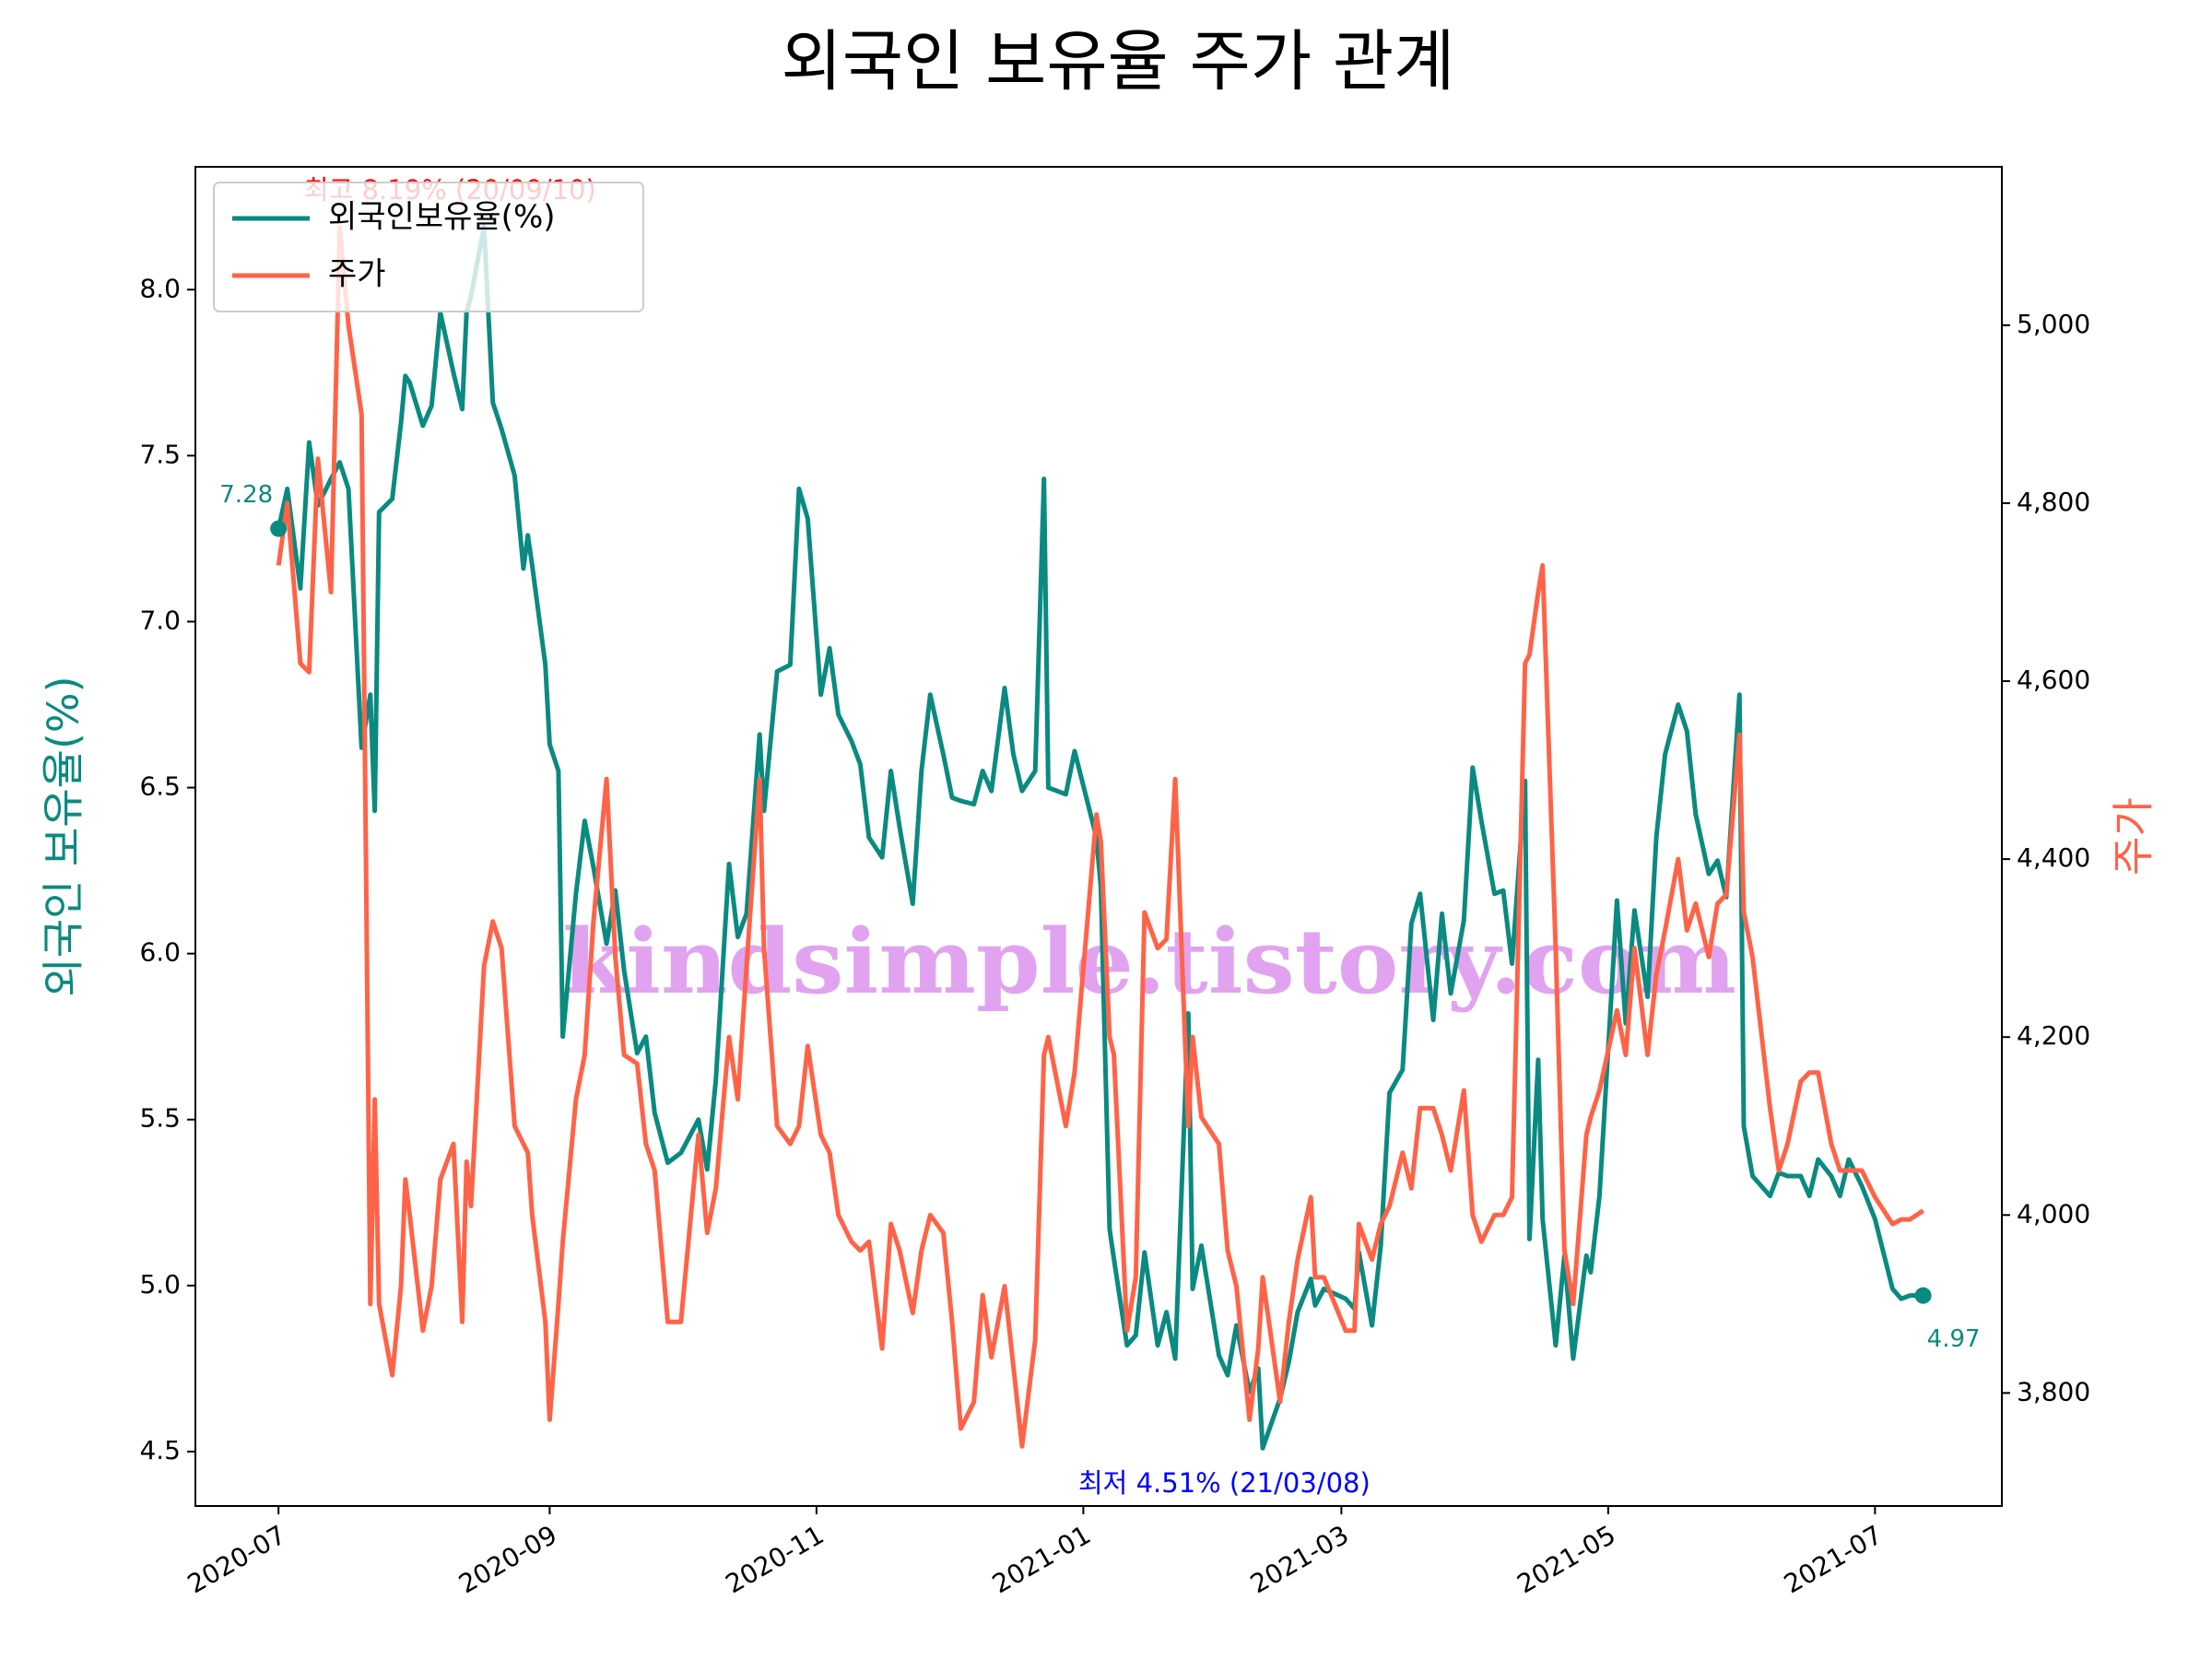 The height and width of the screenshot is (1659, 2212). I want to click on y2-tick-label: 4,600, so click(2053, 680).